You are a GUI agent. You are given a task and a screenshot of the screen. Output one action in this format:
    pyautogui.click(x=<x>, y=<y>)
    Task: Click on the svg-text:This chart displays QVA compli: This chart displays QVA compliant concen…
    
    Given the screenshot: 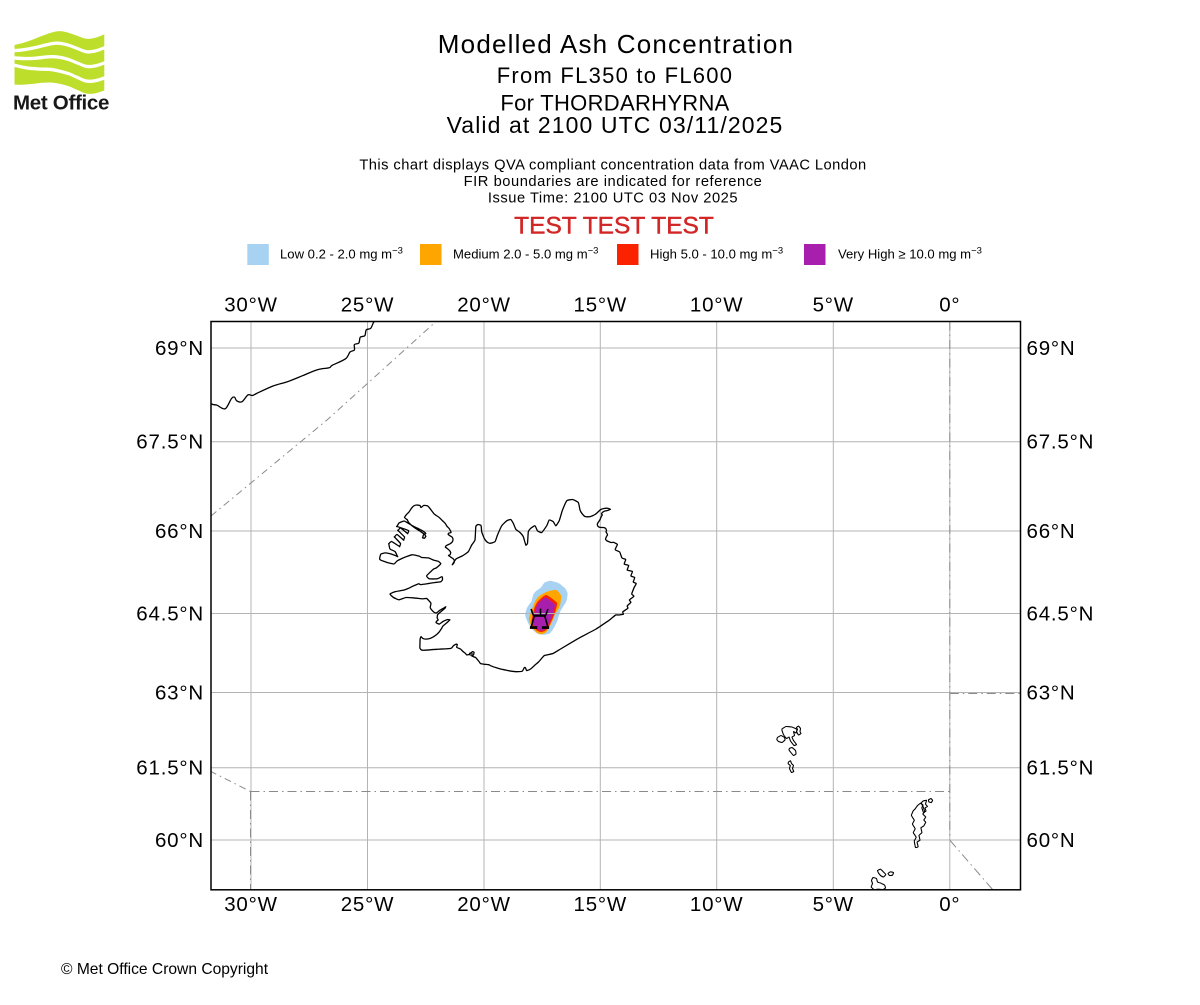 What is the action you would take?
    pyautogui.click(x=612, y=166)
    